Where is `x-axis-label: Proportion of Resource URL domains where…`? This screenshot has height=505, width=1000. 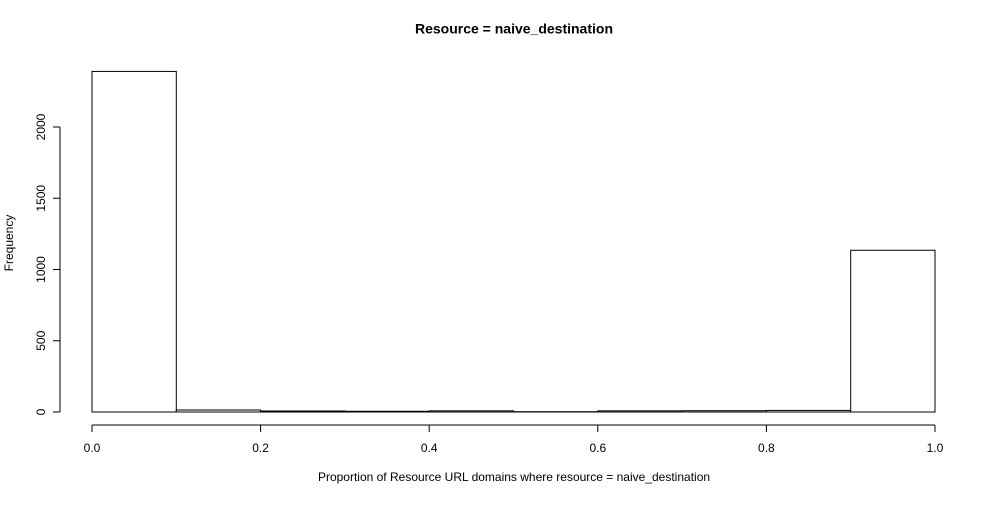
x-axis-label: Proportion of Resource URL domains where… is located at coordinates (514, 477).